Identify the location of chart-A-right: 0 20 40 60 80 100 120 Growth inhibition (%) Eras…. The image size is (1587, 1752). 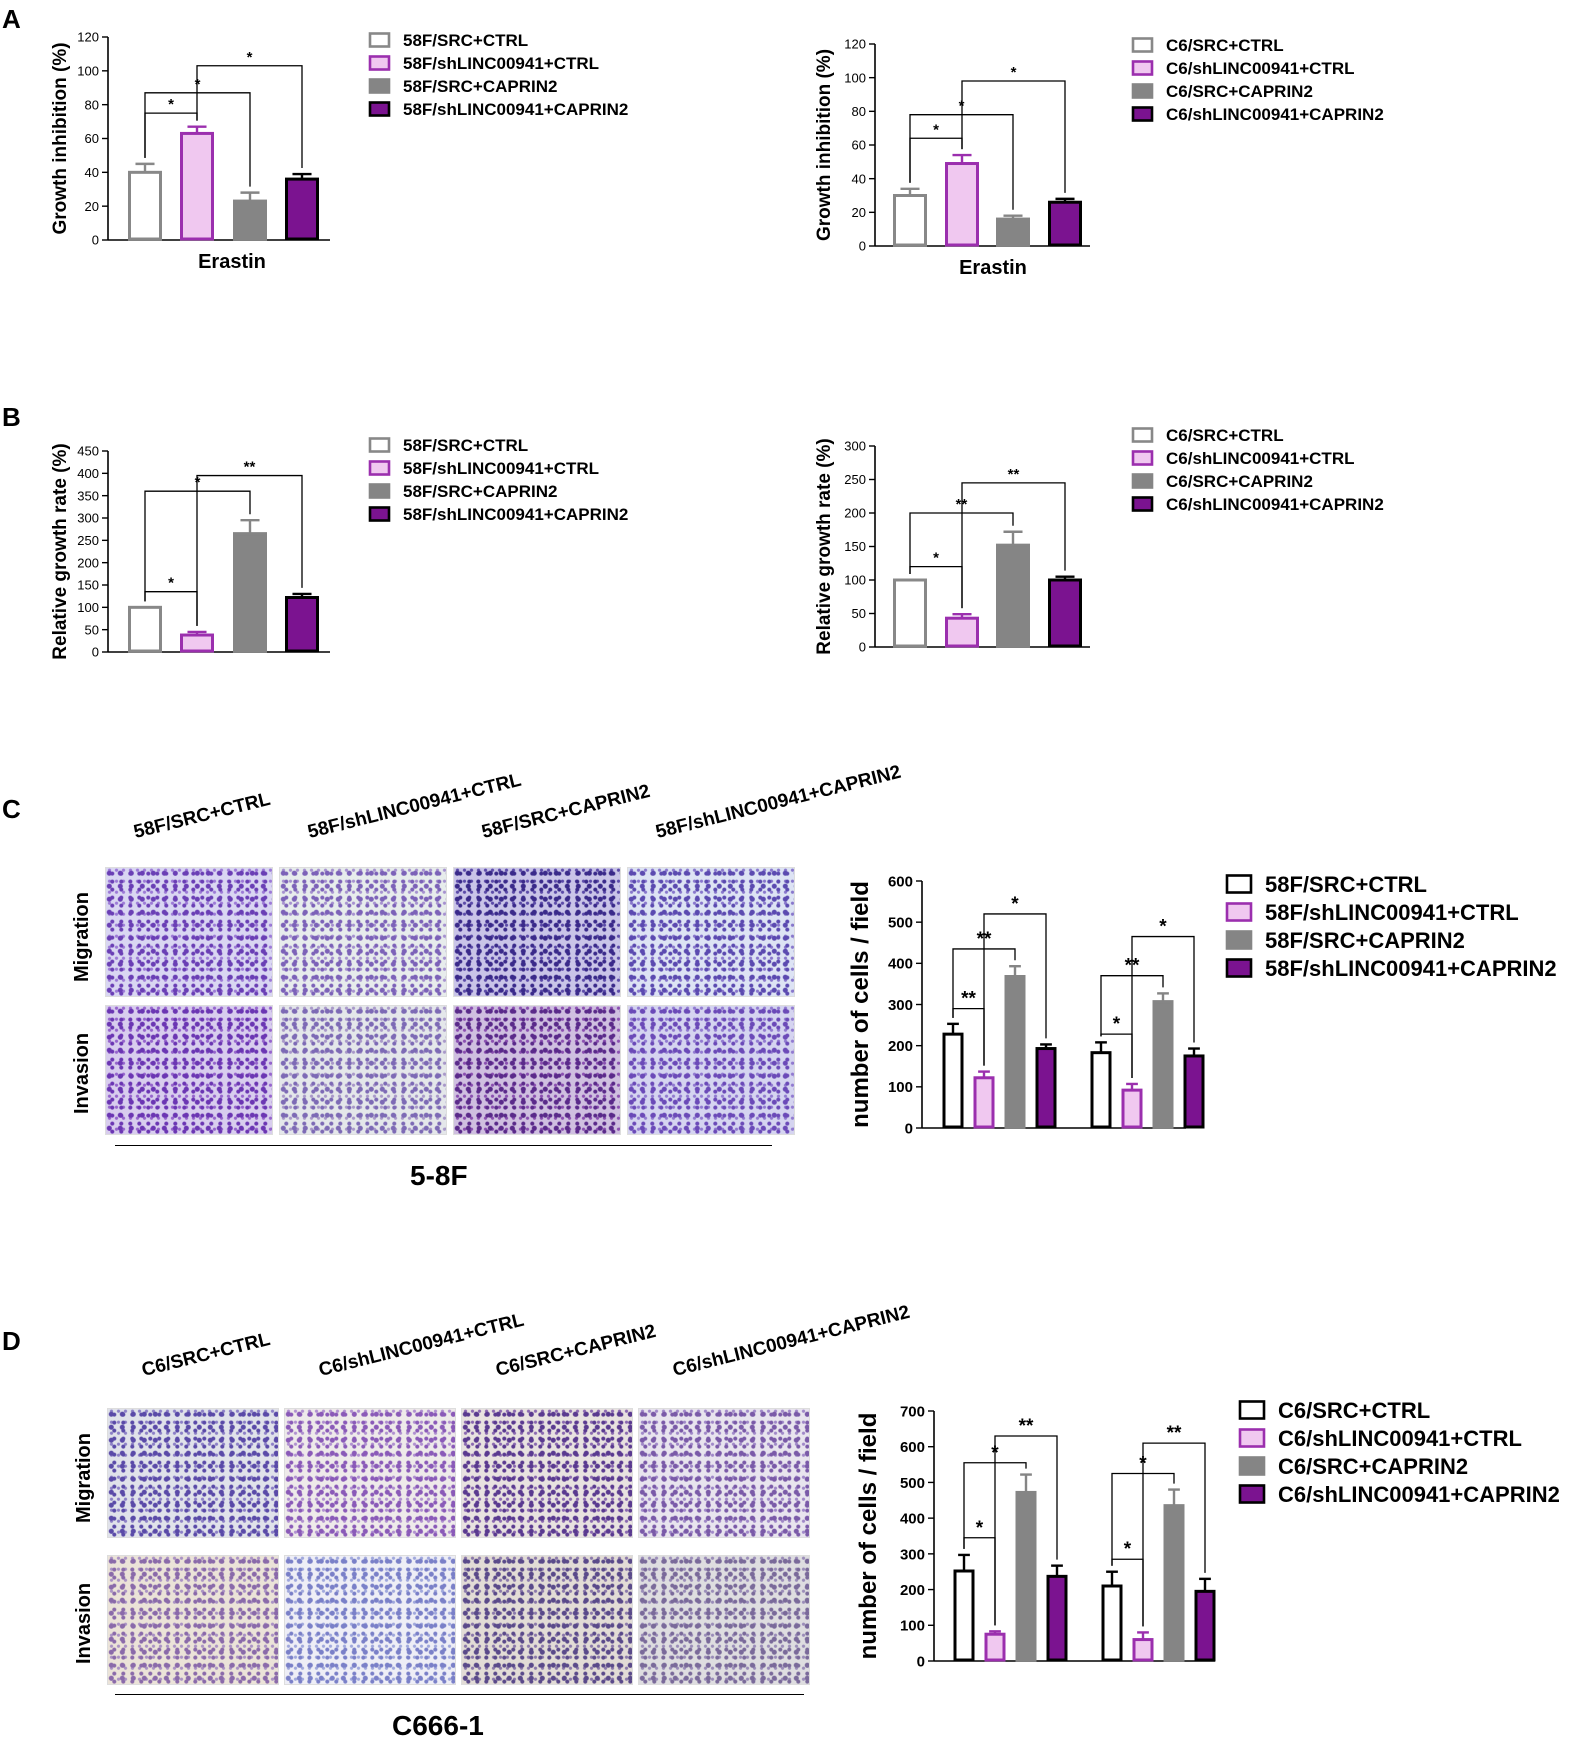
(952, 158).